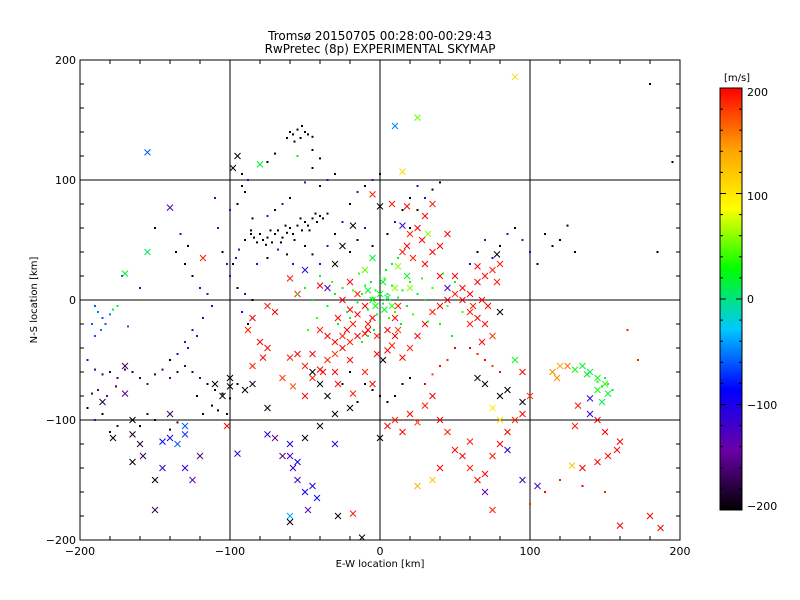 This screenshot has width=800, height=600. I want to click on colorbar-tick-label-5: −200, so click(762, 506).